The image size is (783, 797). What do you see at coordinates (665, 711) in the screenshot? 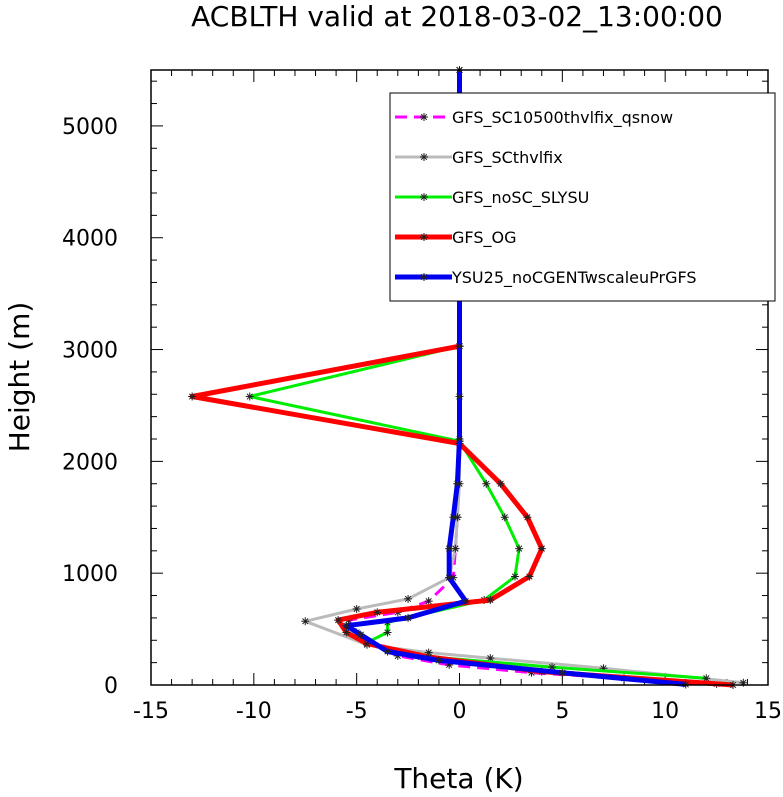
I see `x-tick-label: 10` at bounding box center [665, 711].